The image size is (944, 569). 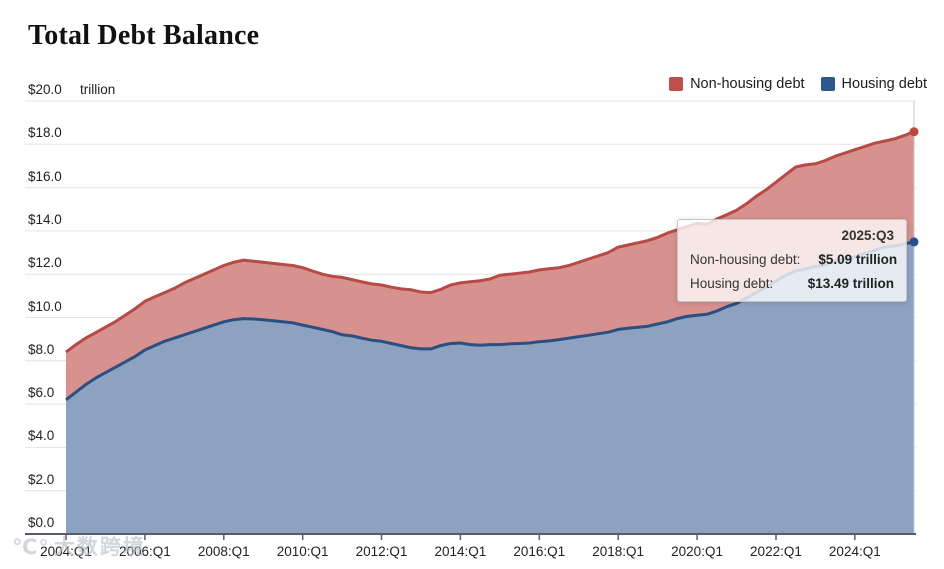 I want to click on y-axis-tick-label: $10.0, so click(x=45, y=306).